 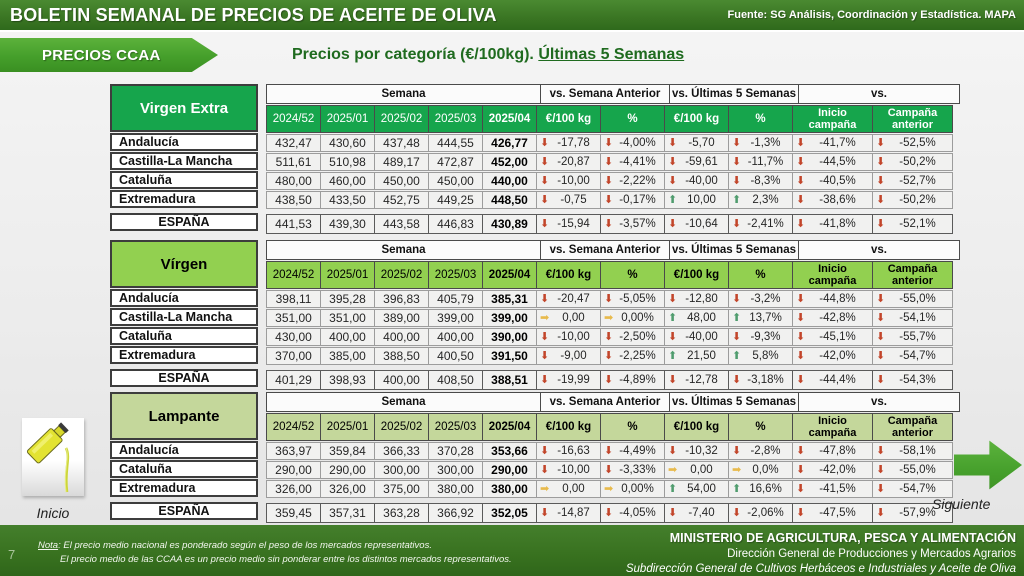 What do you see at coordinates (637, 451) in the screenshot?
I see `change-value: -4,49%` at bounding box center [637, 451].